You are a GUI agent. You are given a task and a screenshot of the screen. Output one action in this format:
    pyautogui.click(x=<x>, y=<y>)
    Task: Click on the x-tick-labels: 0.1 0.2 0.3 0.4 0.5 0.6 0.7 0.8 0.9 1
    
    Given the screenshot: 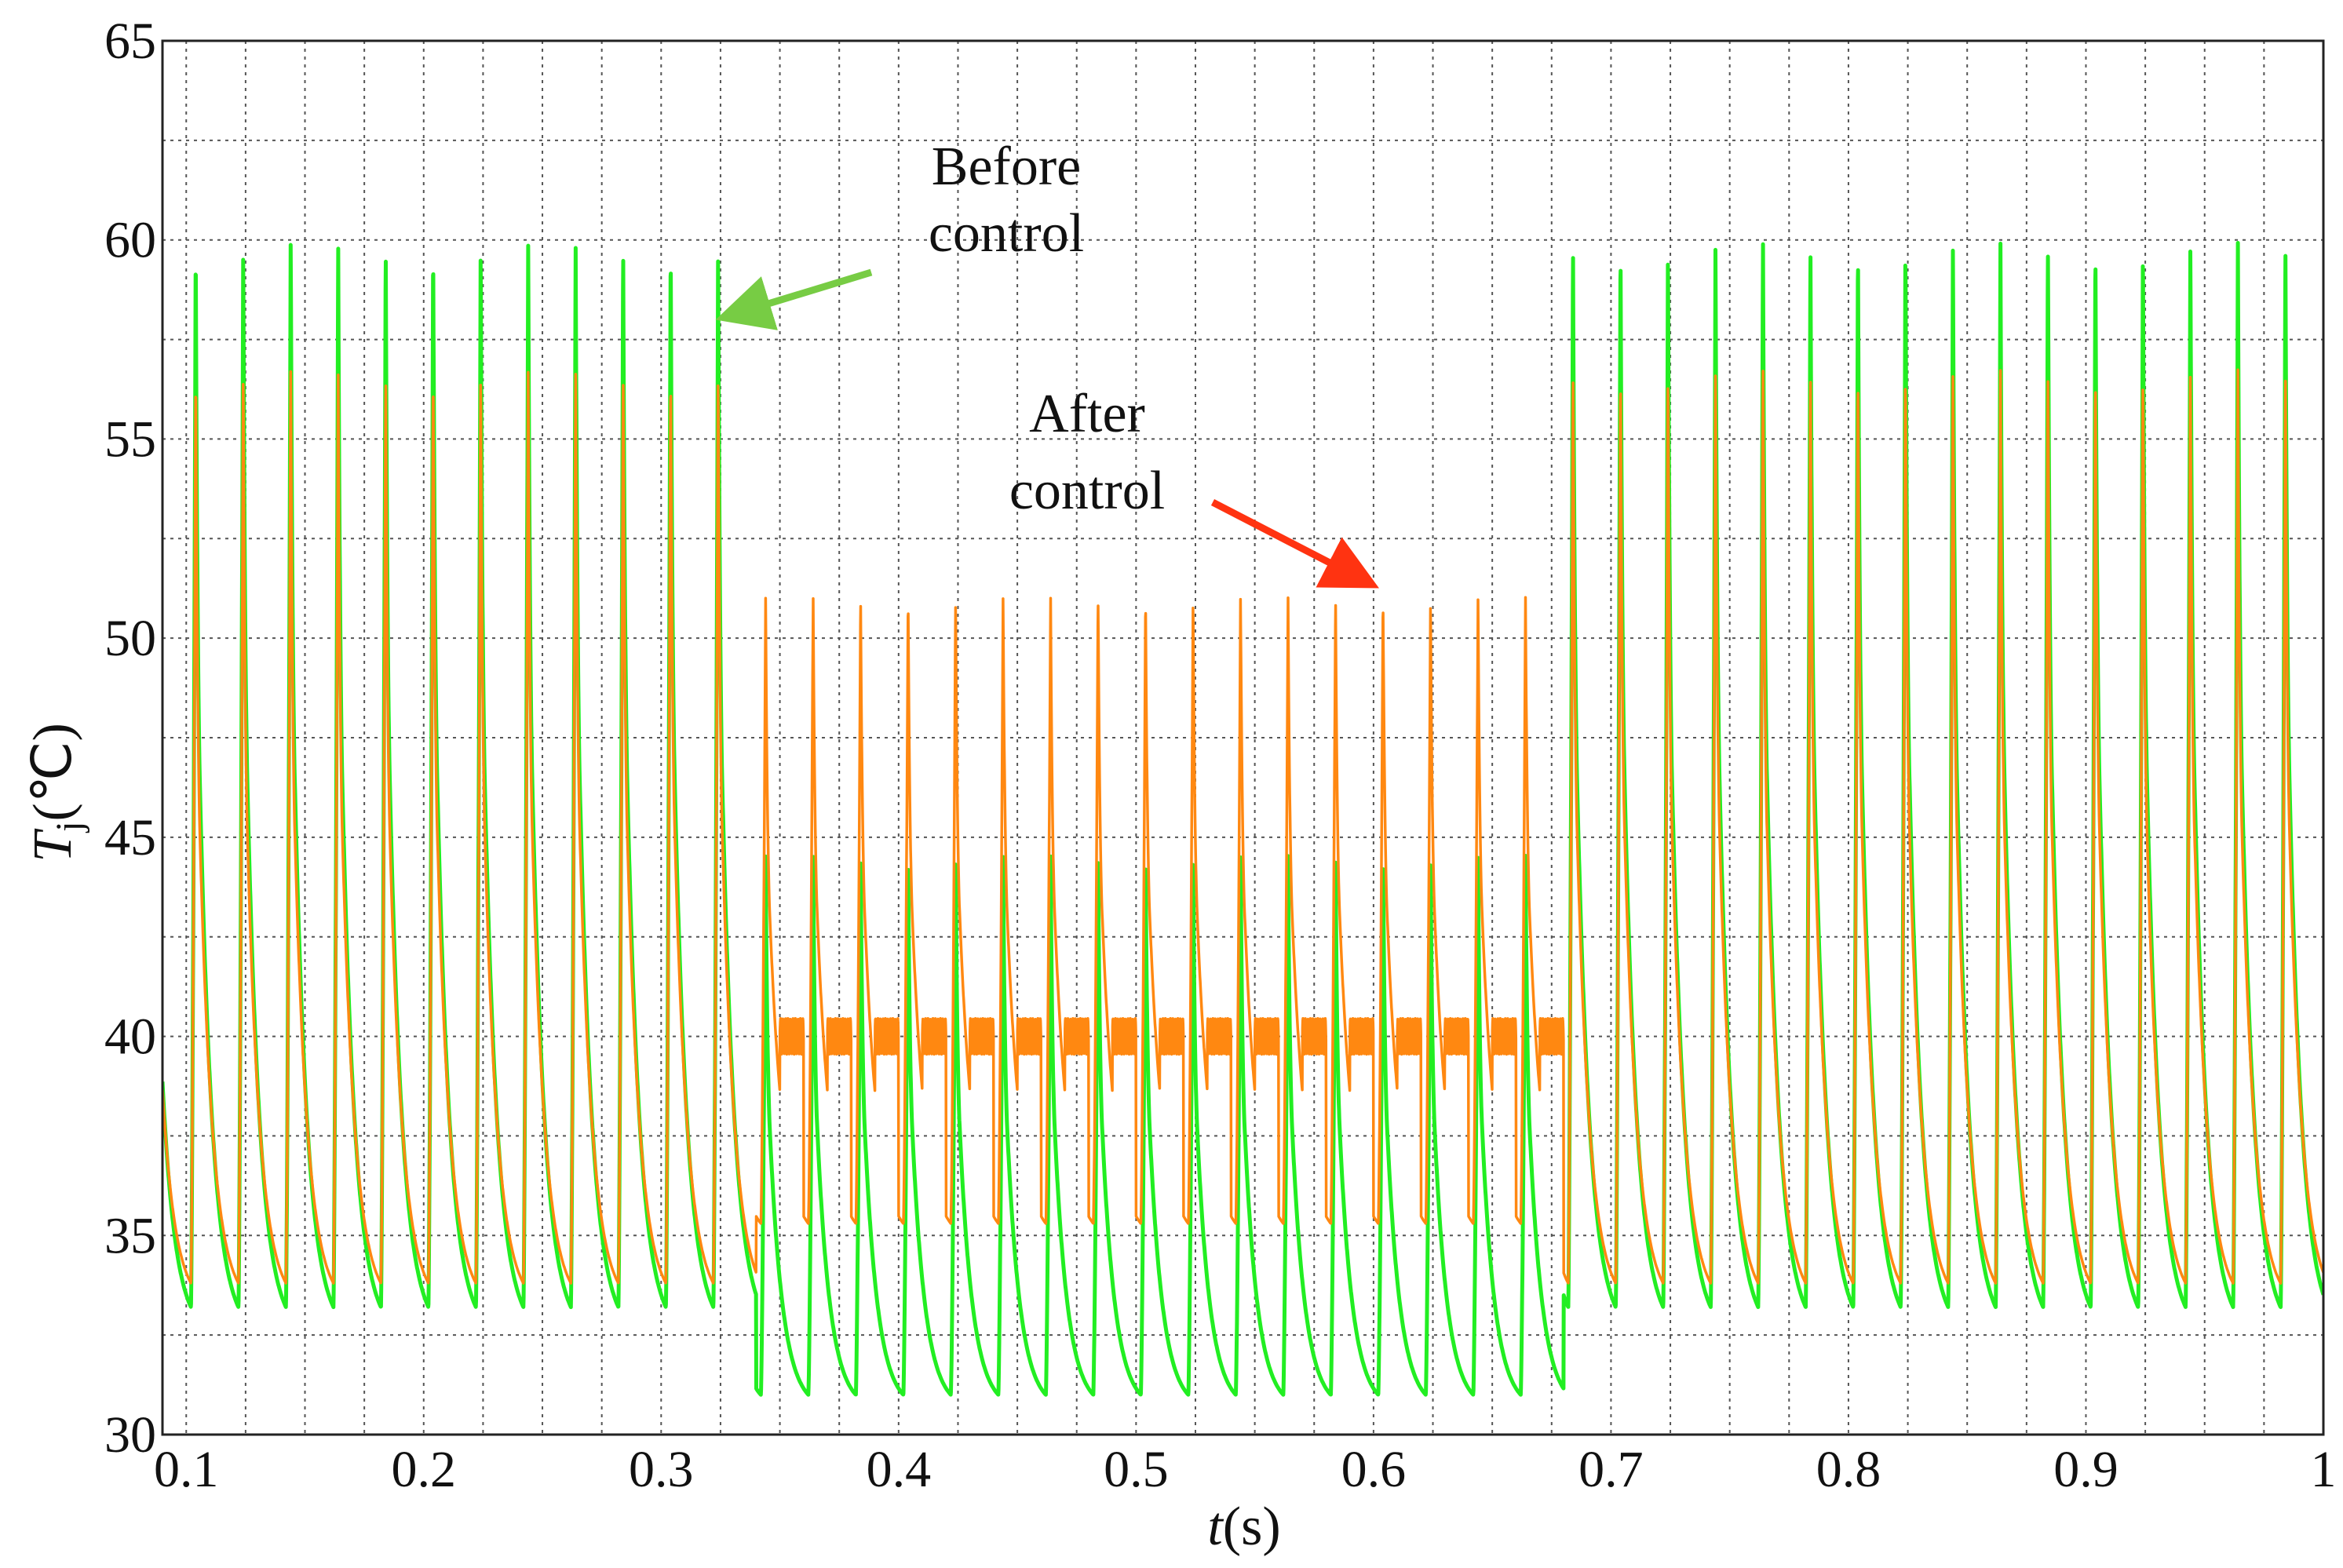 What is the action you would take?
    pyautogui.click(x=1245, y=1469)
    